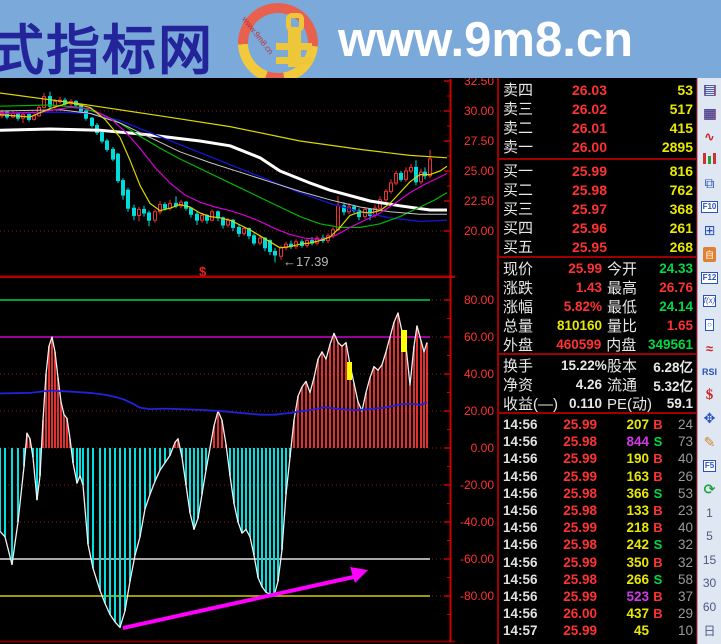 This screenshot has width=721, height=644. What do you see at coordinates (227, 276) in the screenshot?
I see `panel-divider` at bounding box center [227, 276].